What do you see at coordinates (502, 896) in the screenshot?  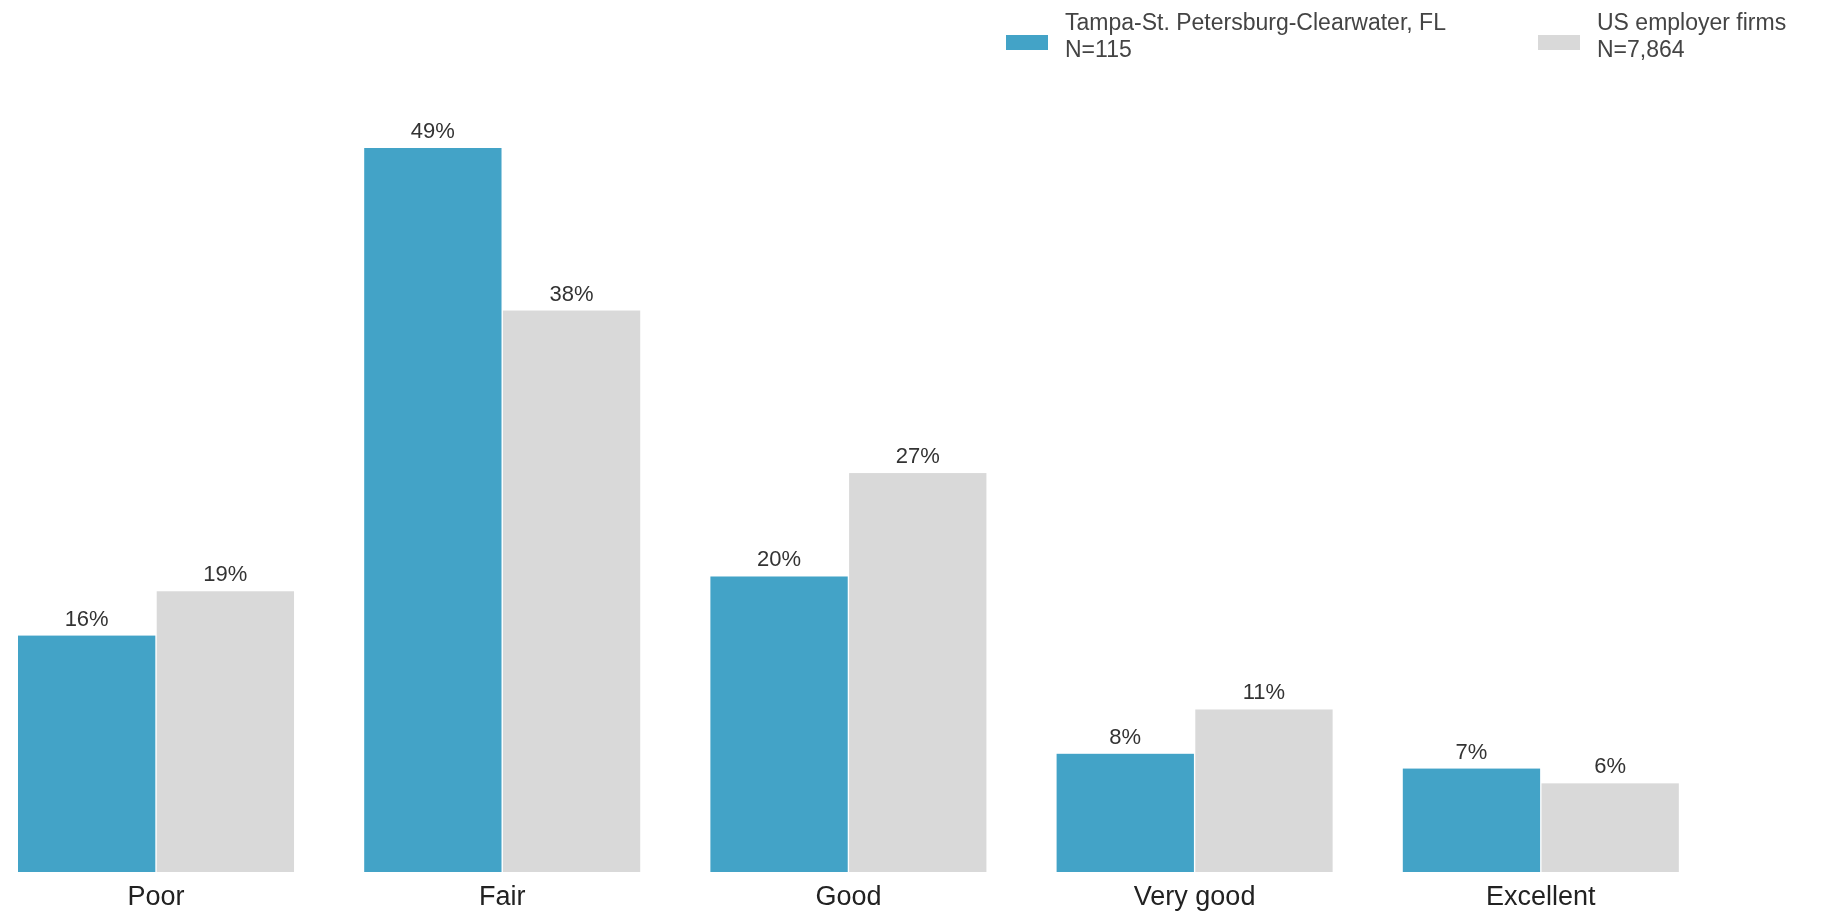 I see `x-tick-label: Fair` at bounding box center [502, 896].